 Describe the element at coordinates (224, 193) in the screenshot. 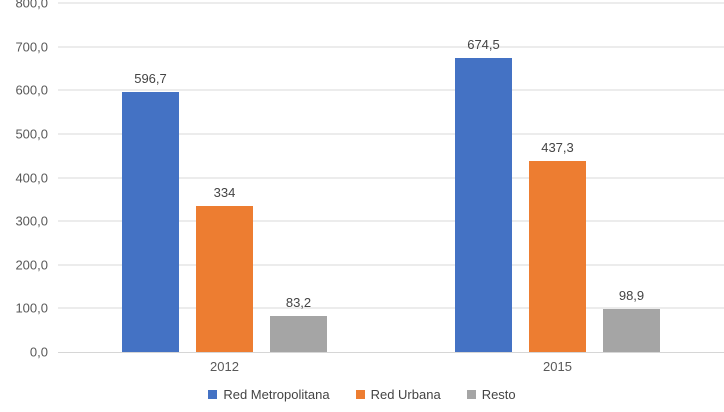

I see `data-label: 334` at that location.